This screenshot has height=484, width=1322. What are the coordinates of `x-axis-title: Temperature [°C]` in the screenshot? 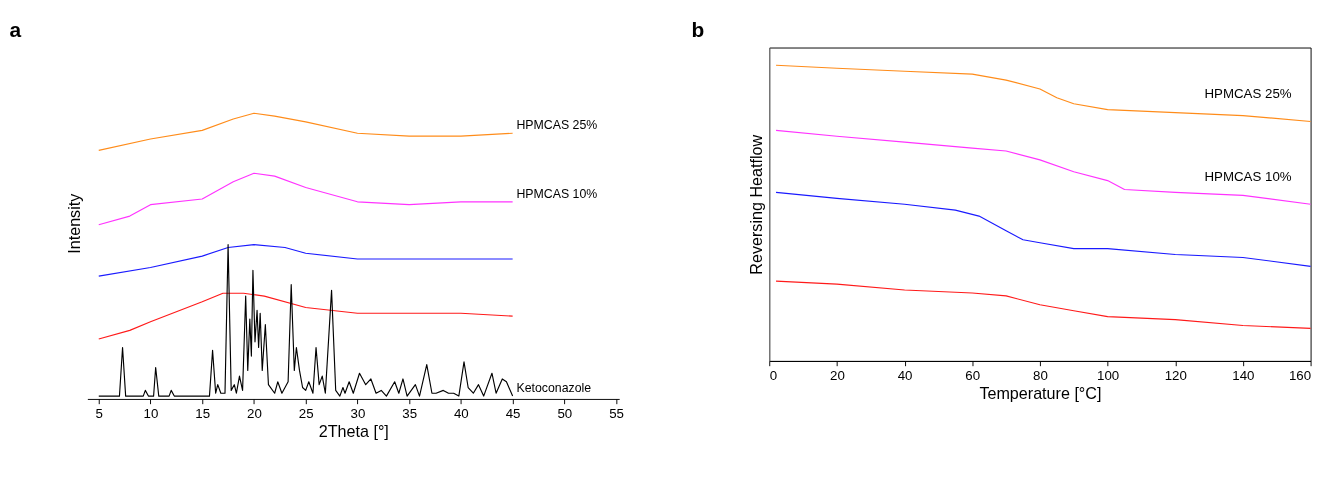 It's located at (1040, 393).